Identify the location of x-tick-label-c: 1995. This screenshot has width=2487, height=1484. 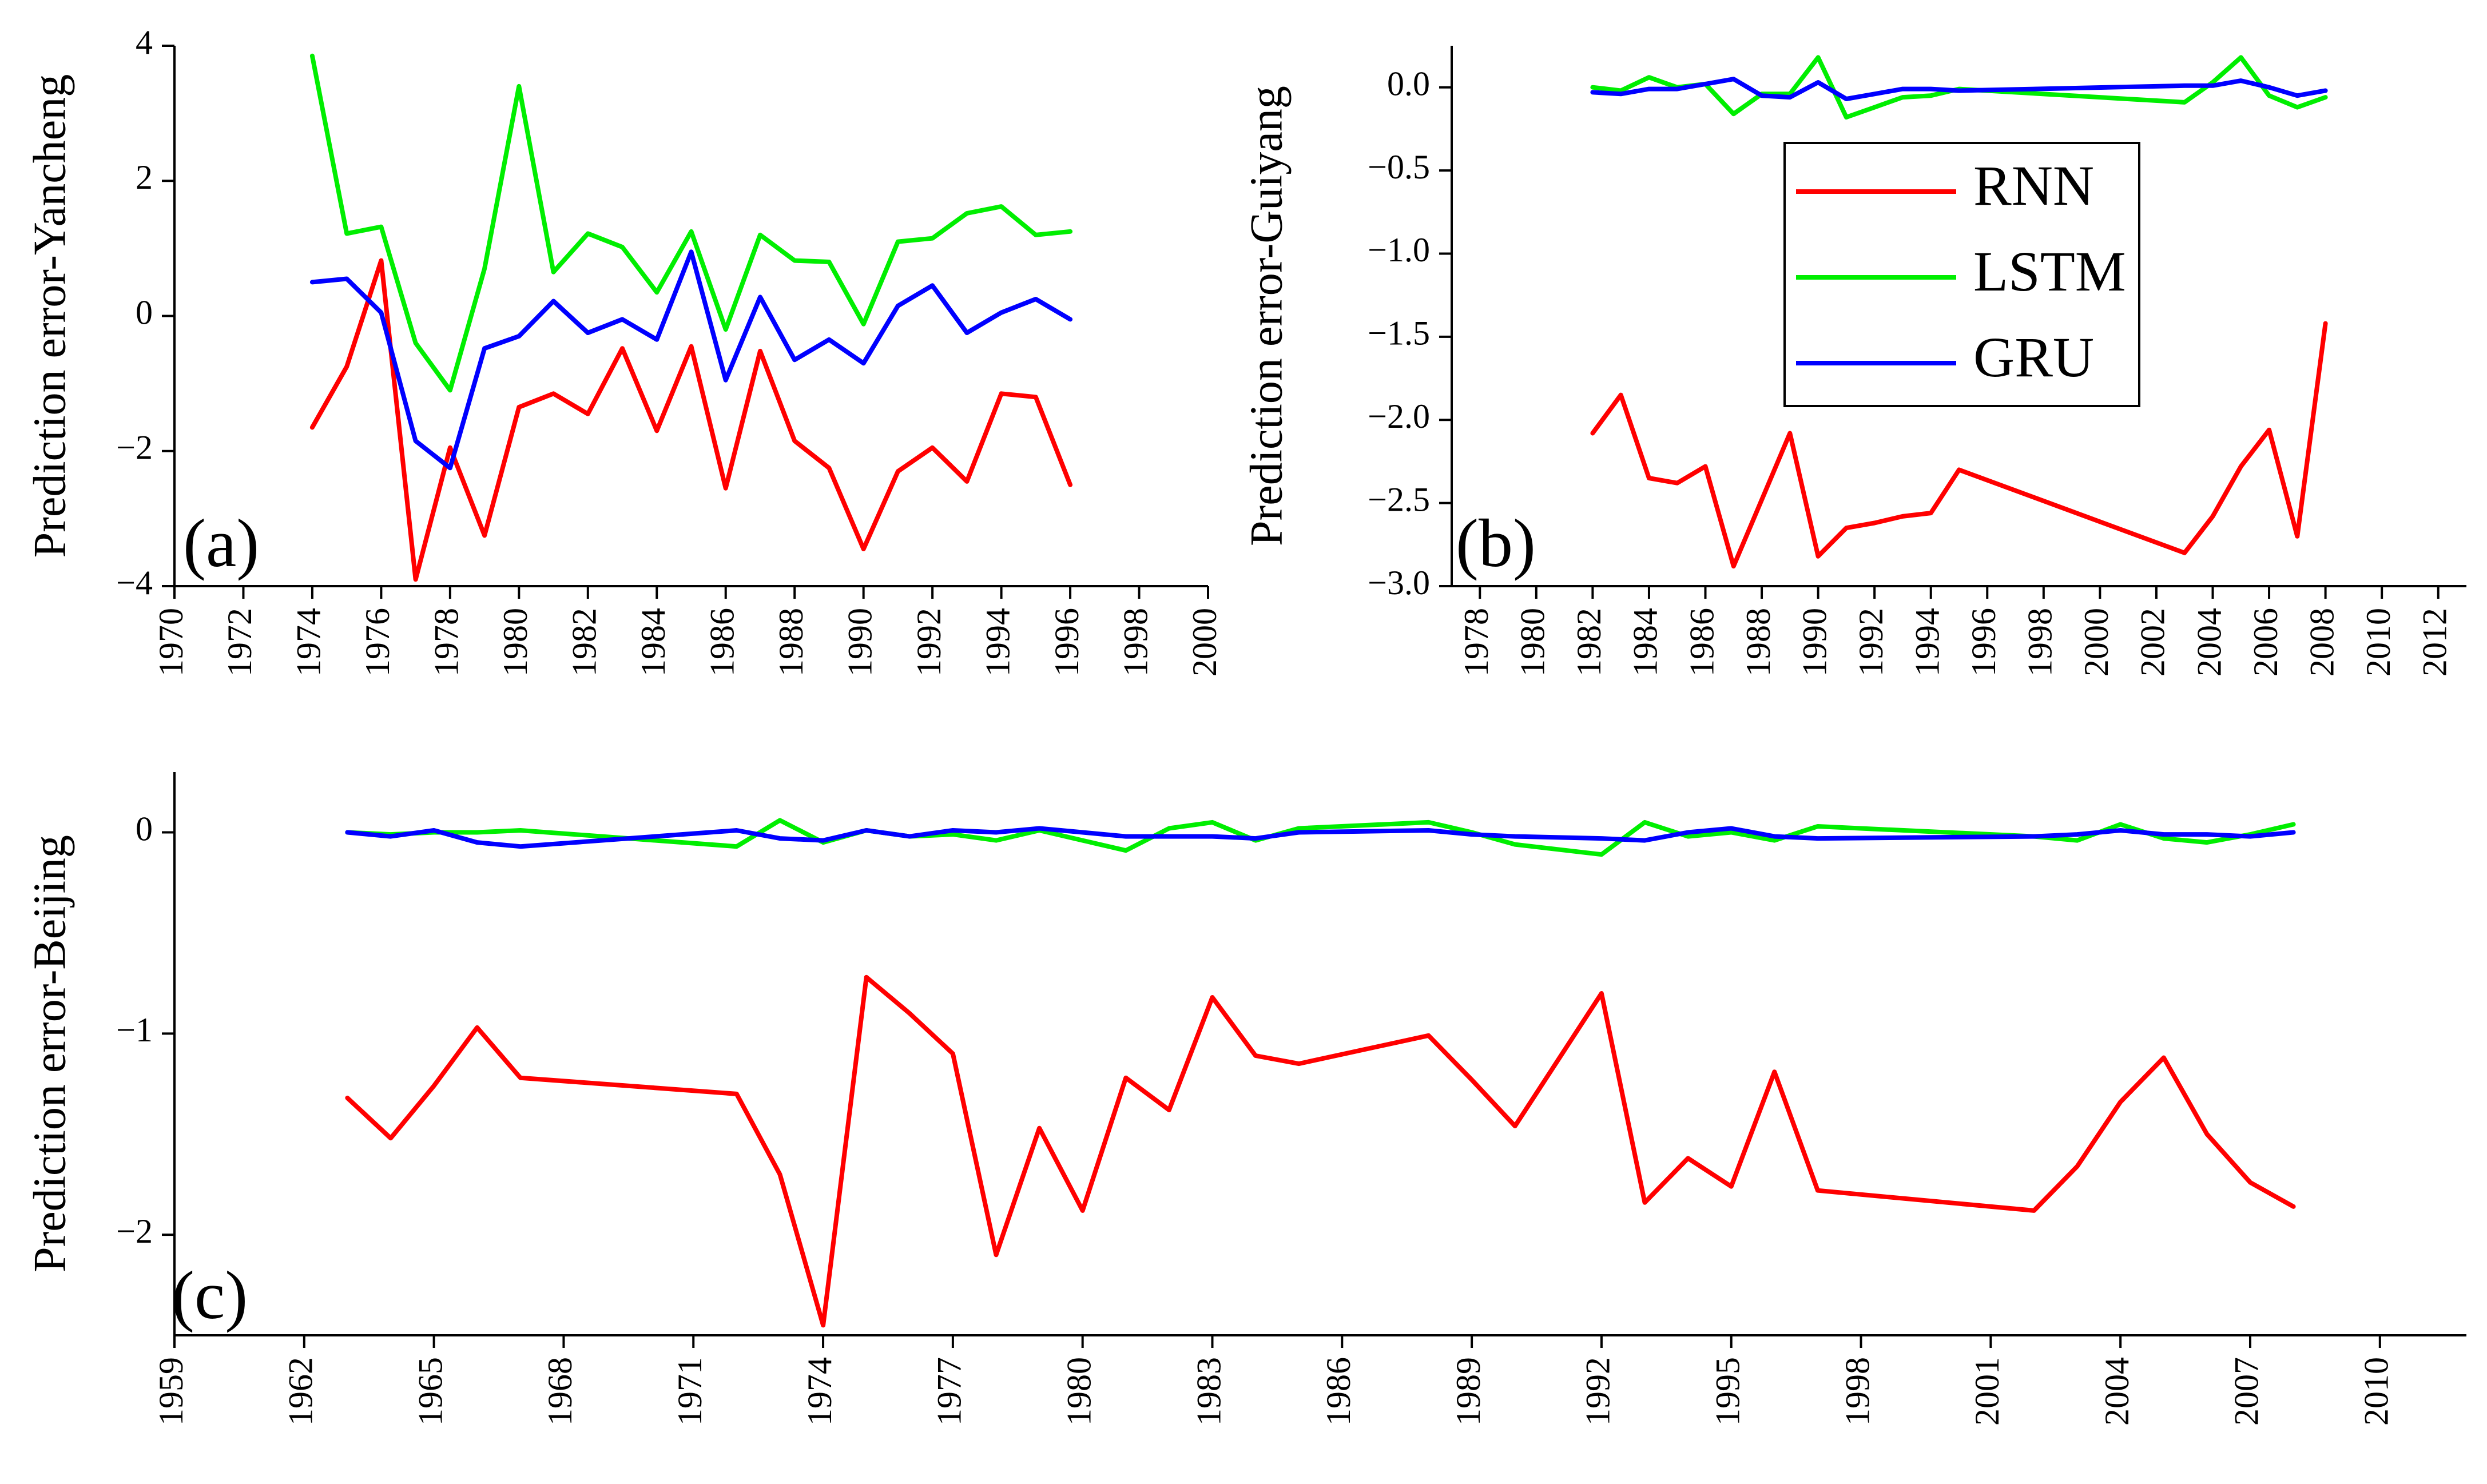
(1728, 1391).